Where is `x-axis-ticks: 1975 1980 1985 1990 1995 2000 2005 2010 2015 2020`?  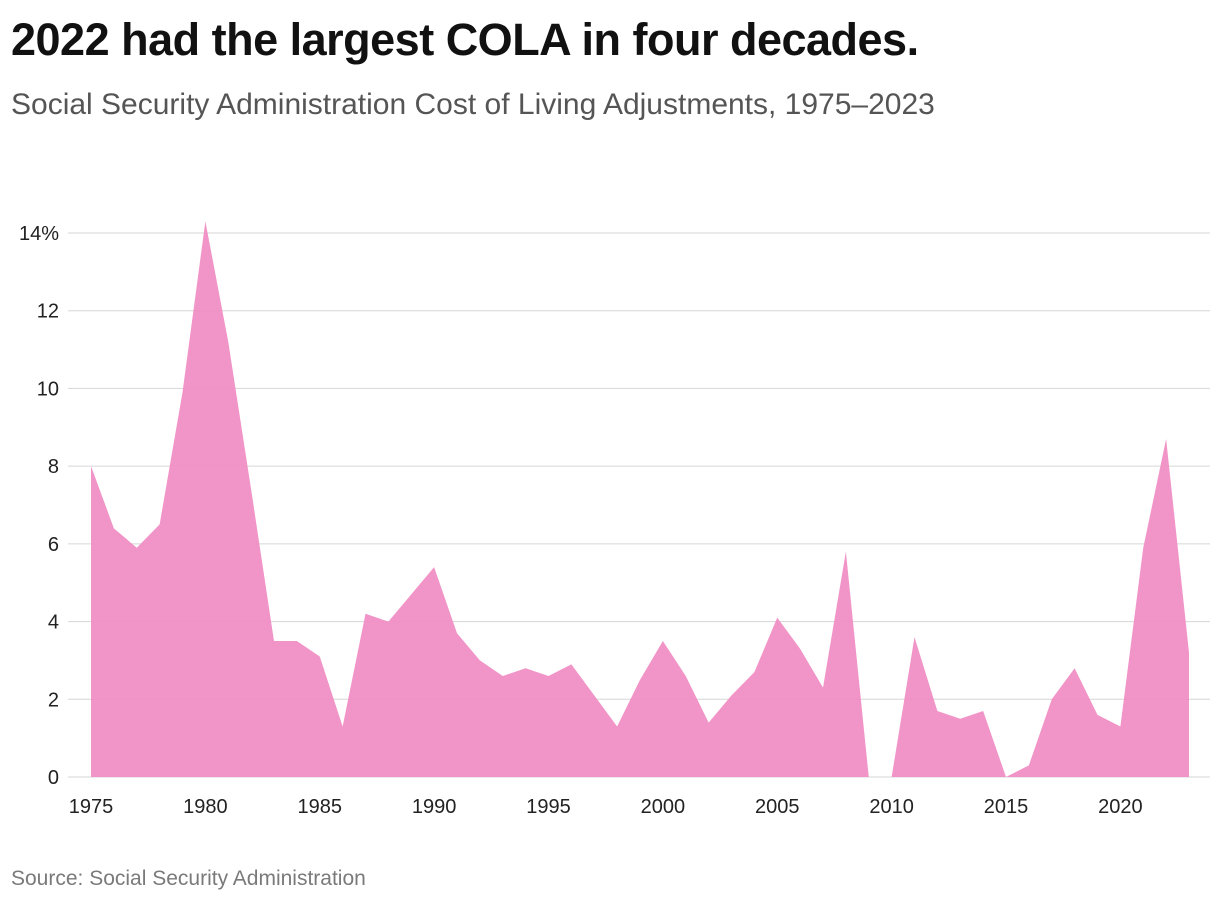
x-axis-ticks: 1975 1980 1985 1990 1995 2000 2005 2010 2015 2020 is located at coordinates (606, 807).